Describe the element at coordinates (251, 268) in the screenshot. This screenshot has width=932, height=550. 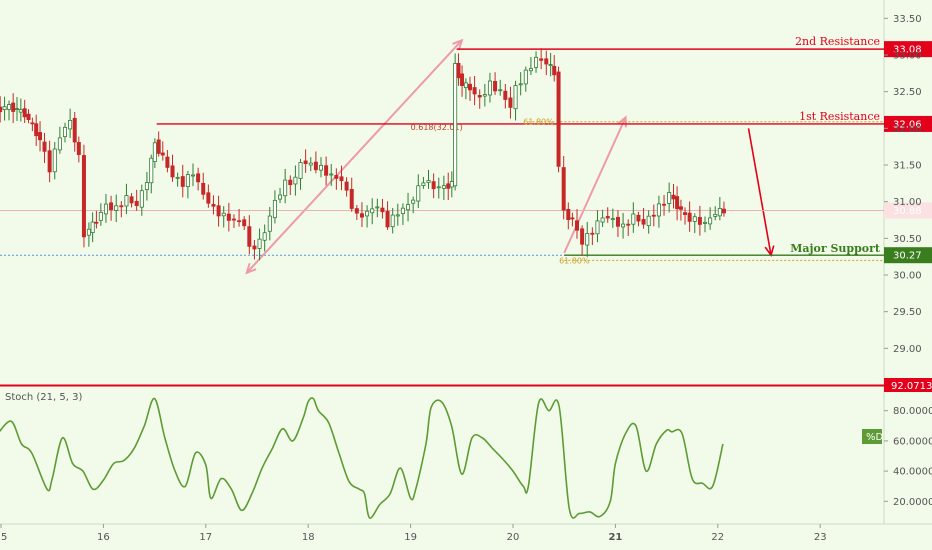
I see `trend-arrow-head` at that location.